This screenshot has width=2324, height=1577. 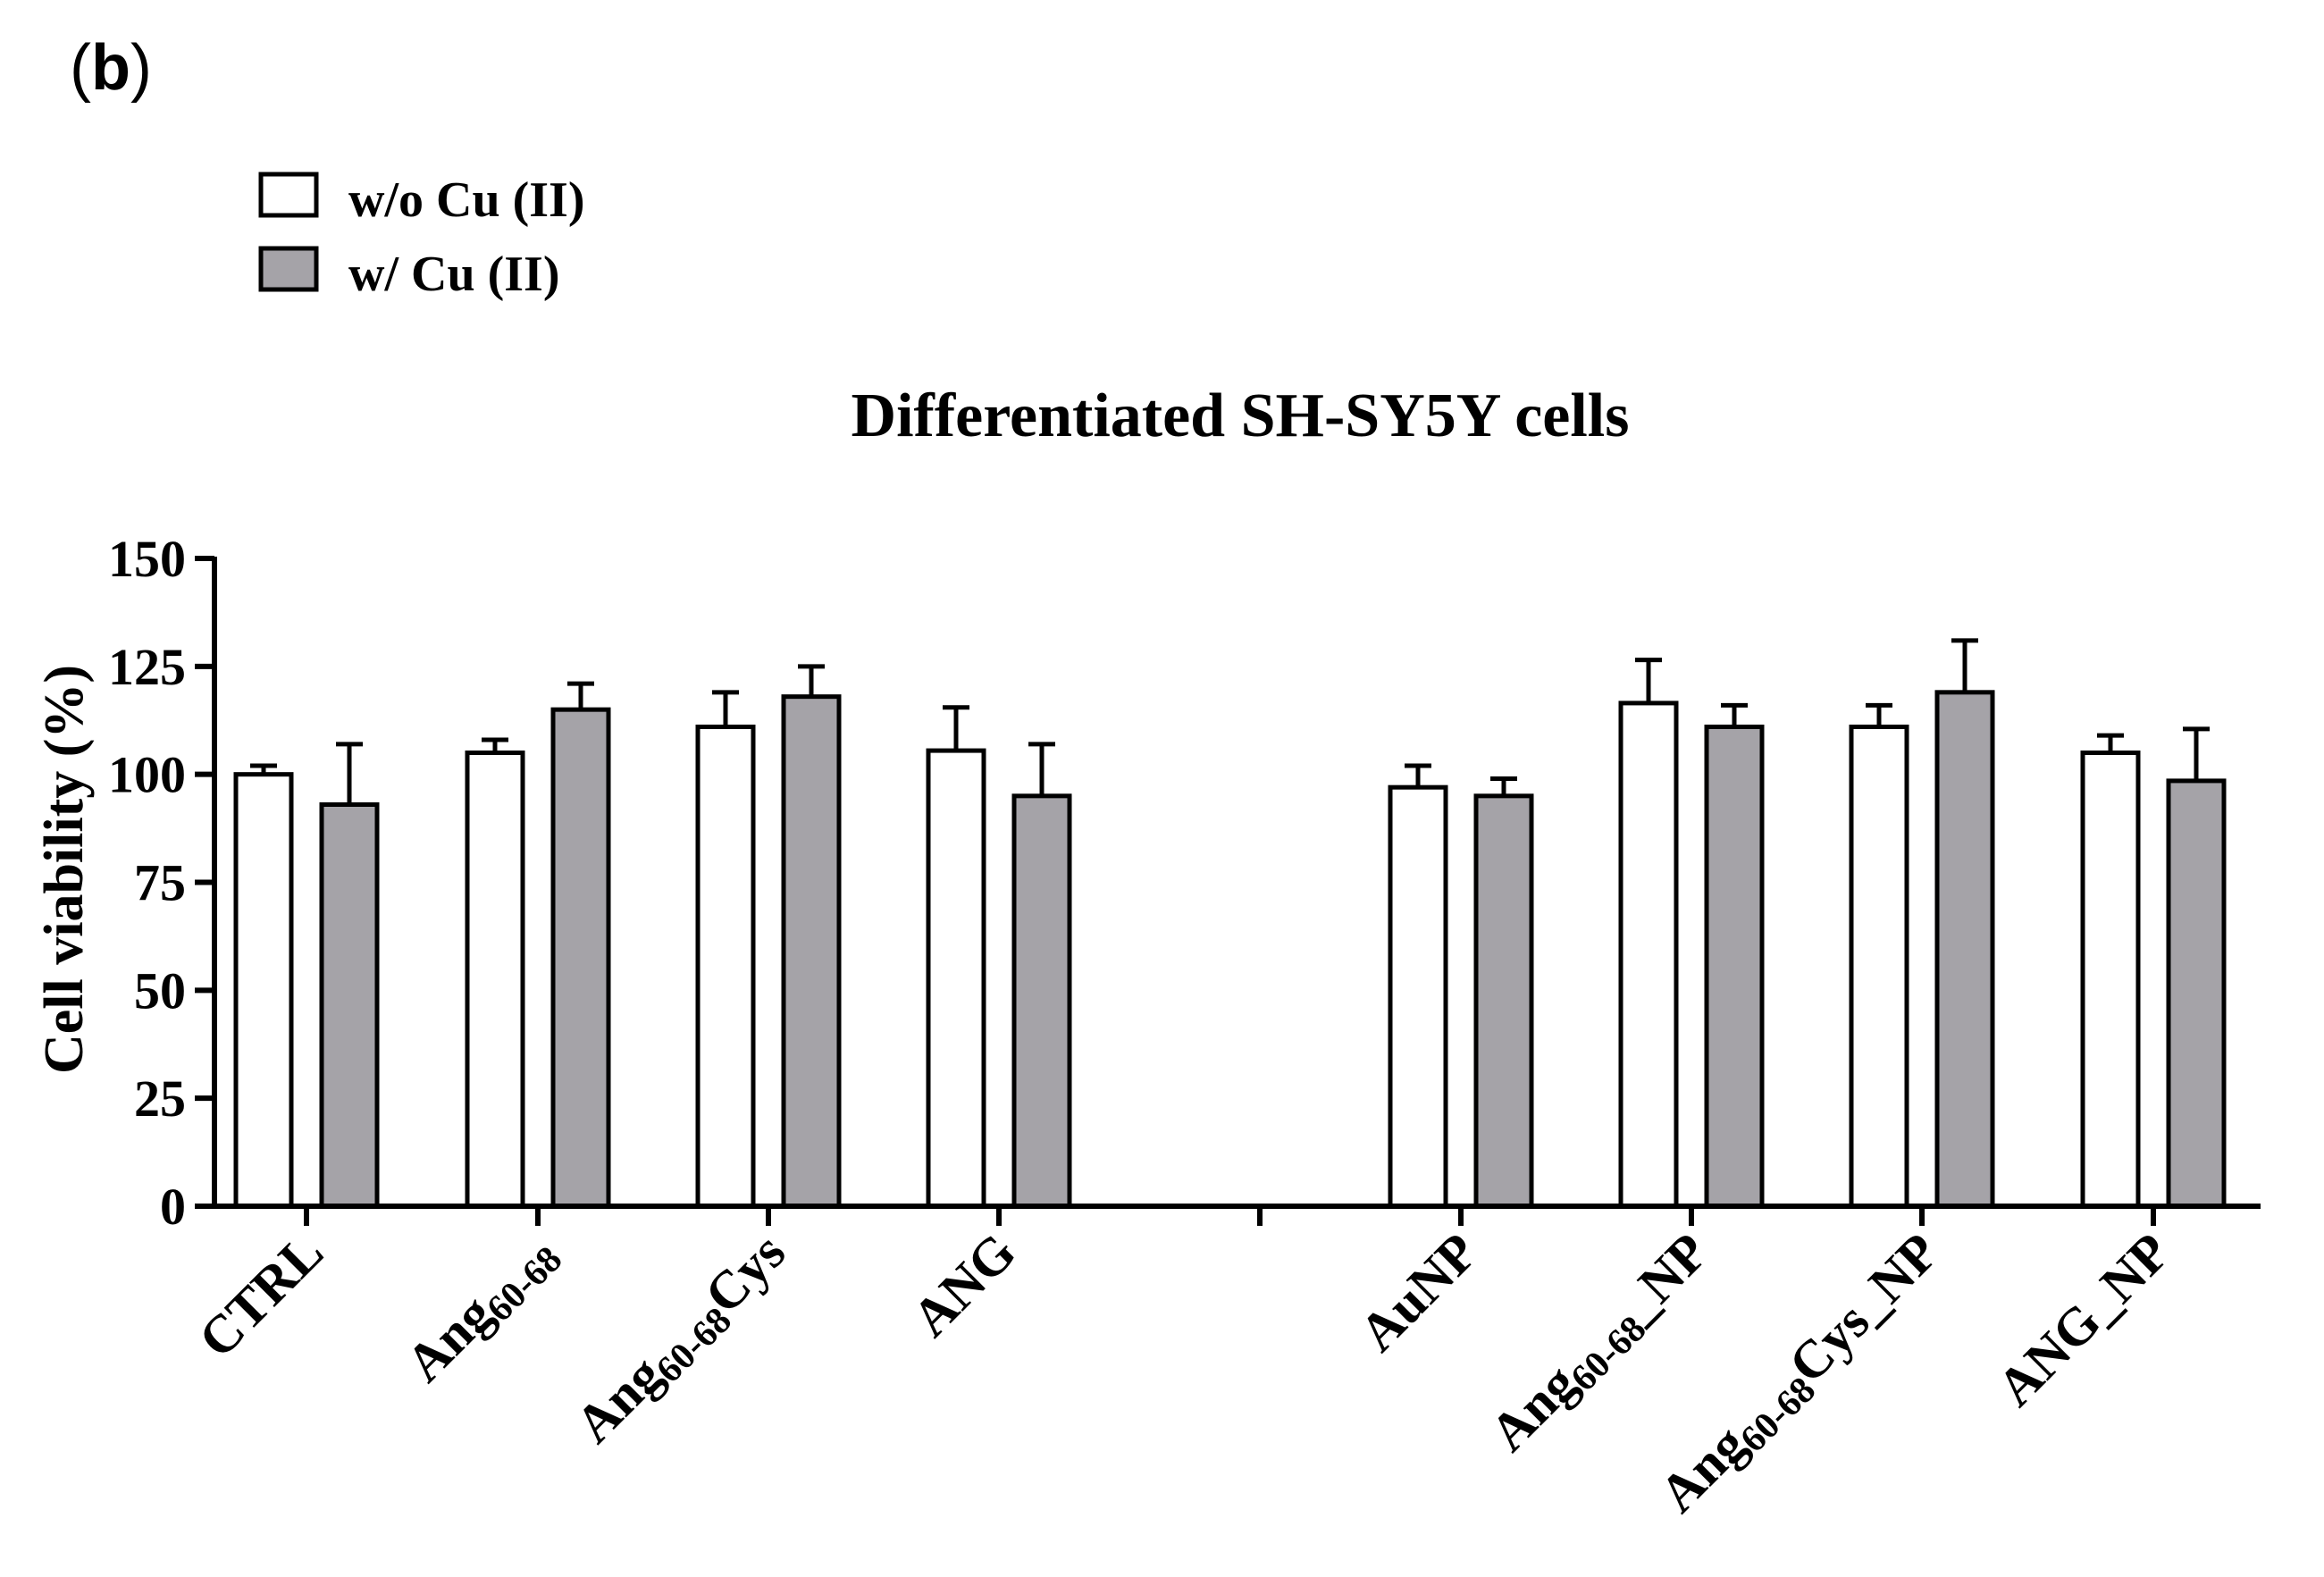 What do you see at coordinates (288, 195) in the screenshot?
I see `legend-swatch-without-cu` at bounding box center [288, 195].